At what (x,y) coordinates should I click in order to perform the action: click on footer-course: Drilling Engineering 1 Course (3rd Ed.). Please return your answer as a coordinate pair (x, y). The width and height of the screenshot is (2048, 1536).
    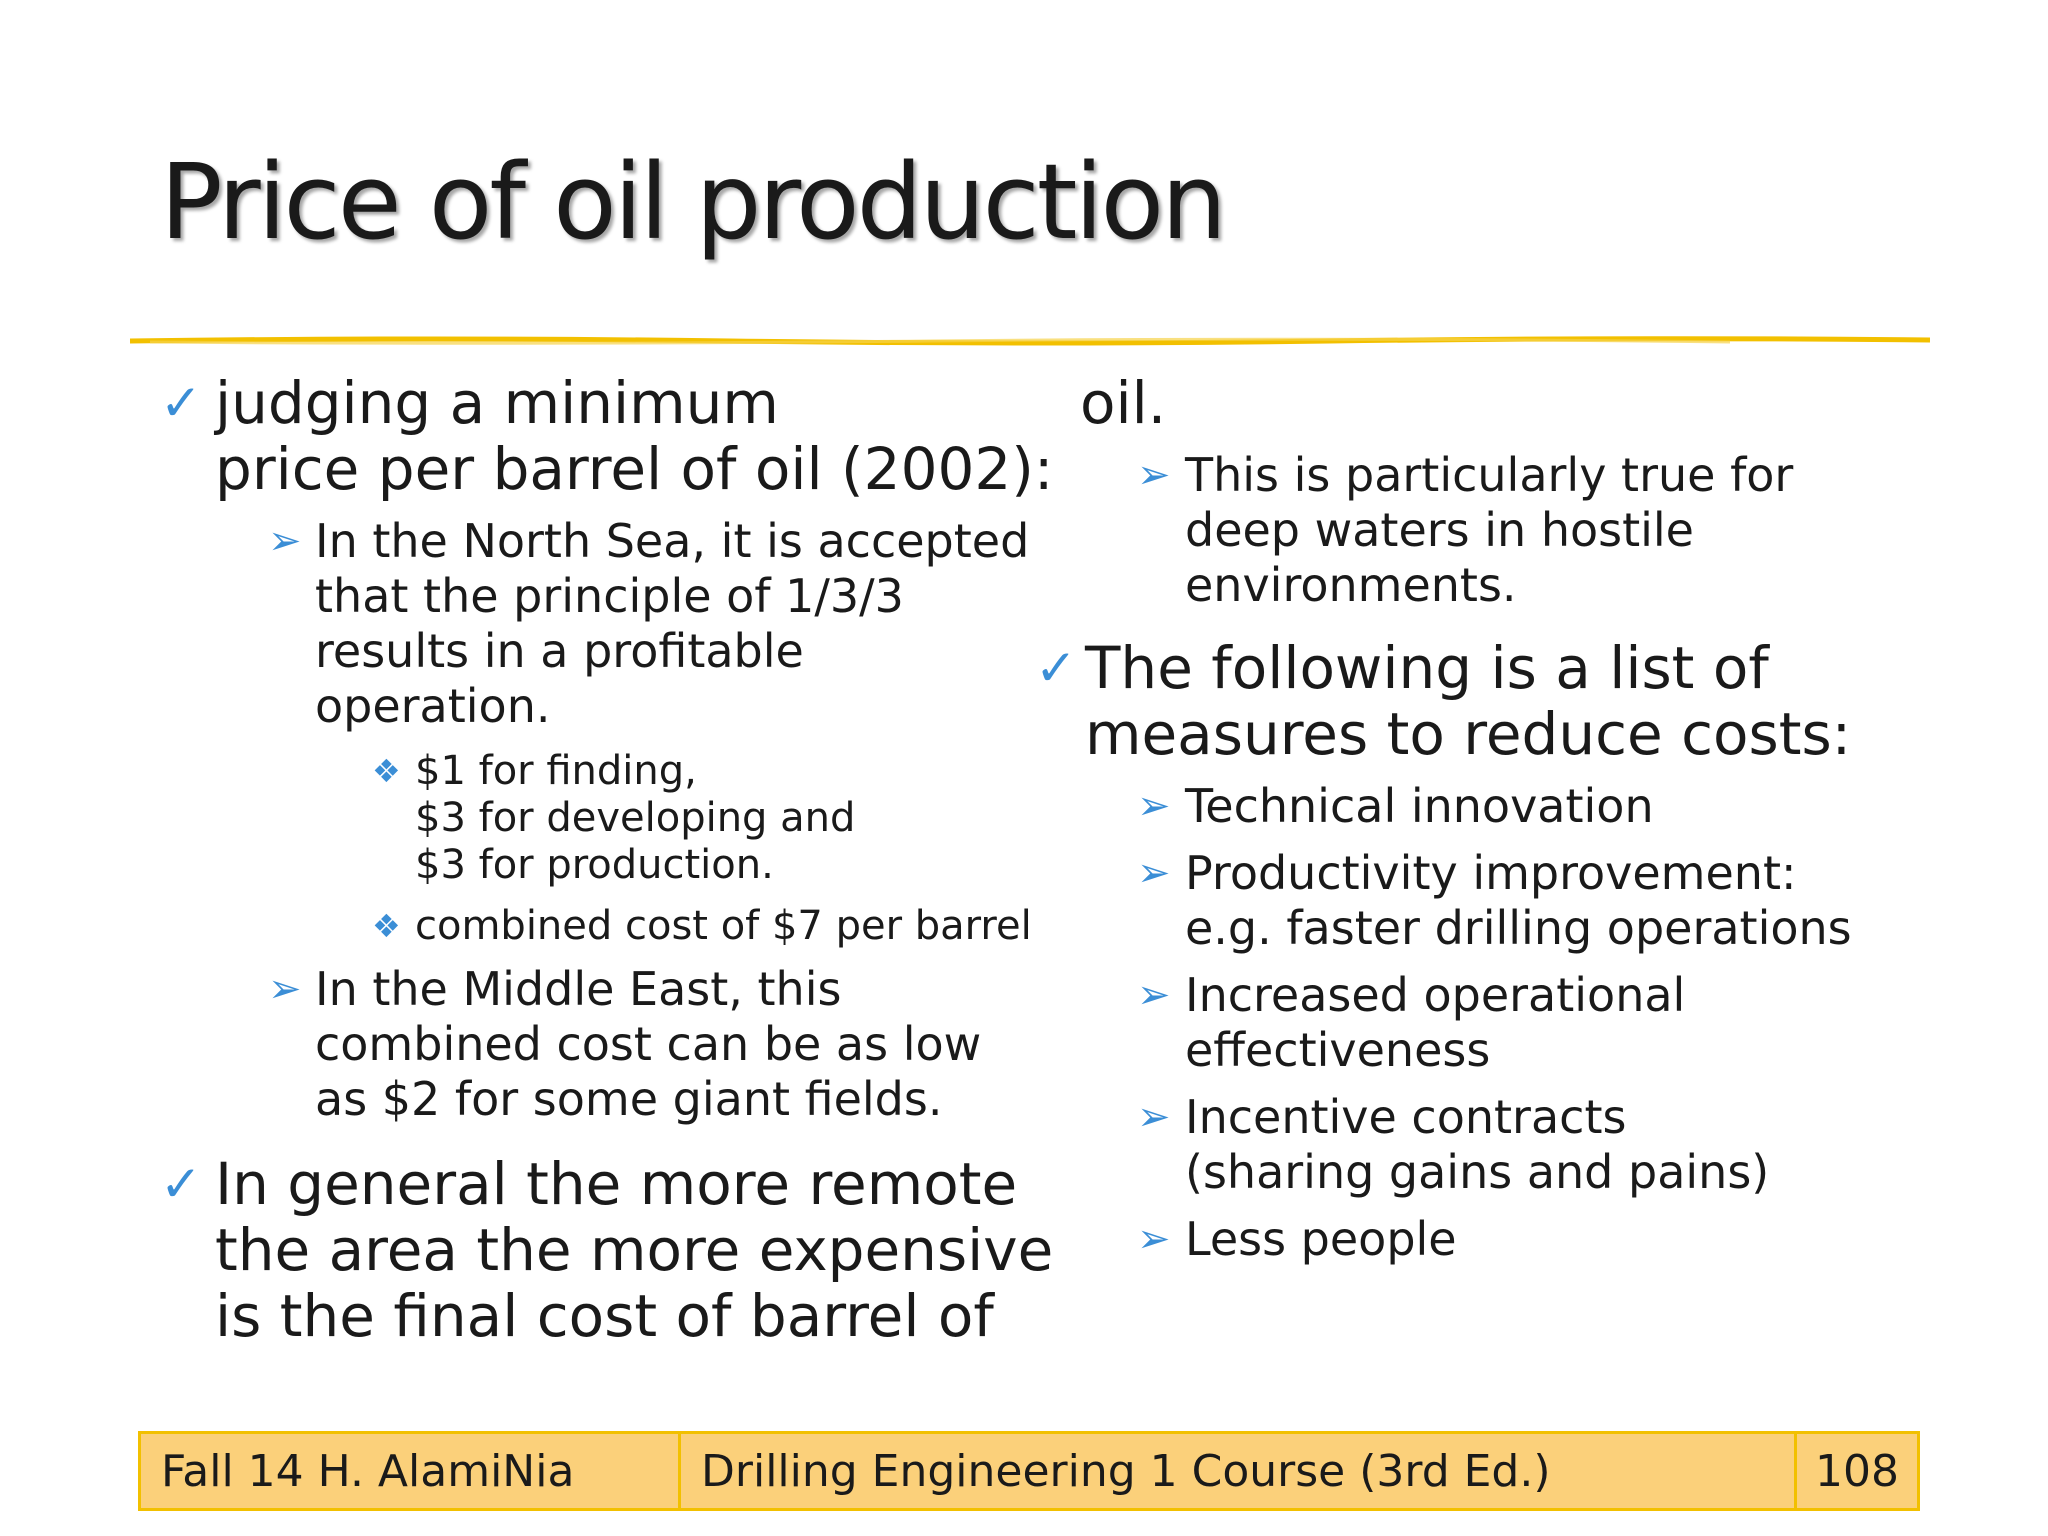
    Looking at the image, I should click on (1239, 1471).